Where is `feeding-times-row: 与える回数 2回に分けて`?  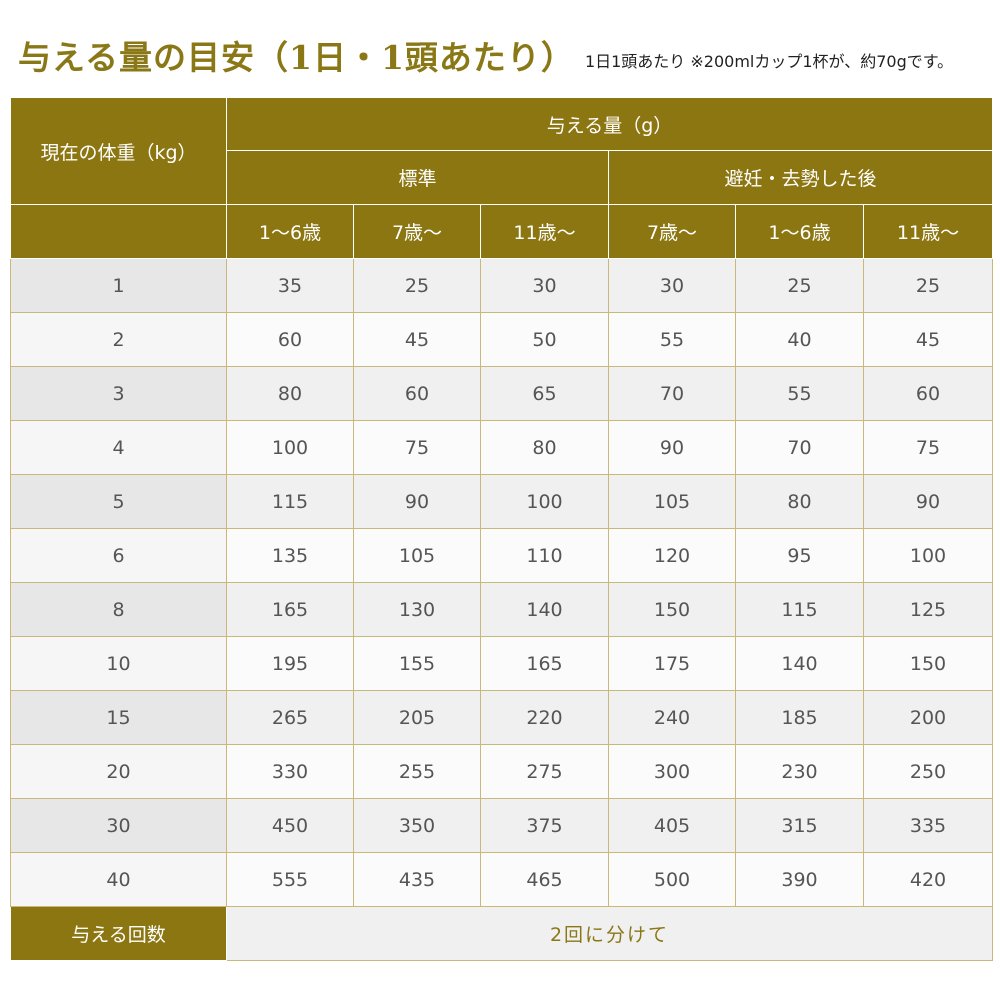 feeding-times-row: 与える回数 2回に分けて is located at coordinates (502, 933).